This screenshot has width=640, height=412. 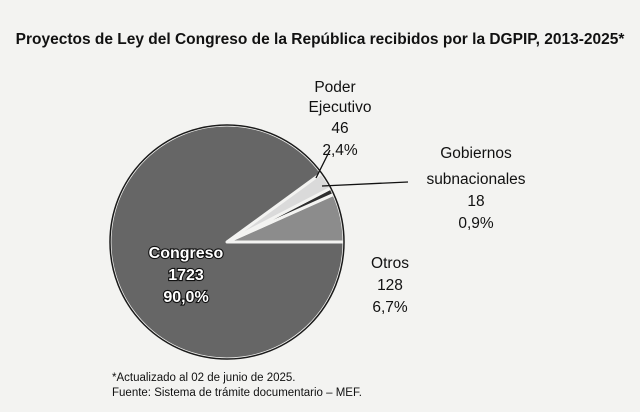 I want to click on percent-otros: 6,7%, so click(x=390, y=307).